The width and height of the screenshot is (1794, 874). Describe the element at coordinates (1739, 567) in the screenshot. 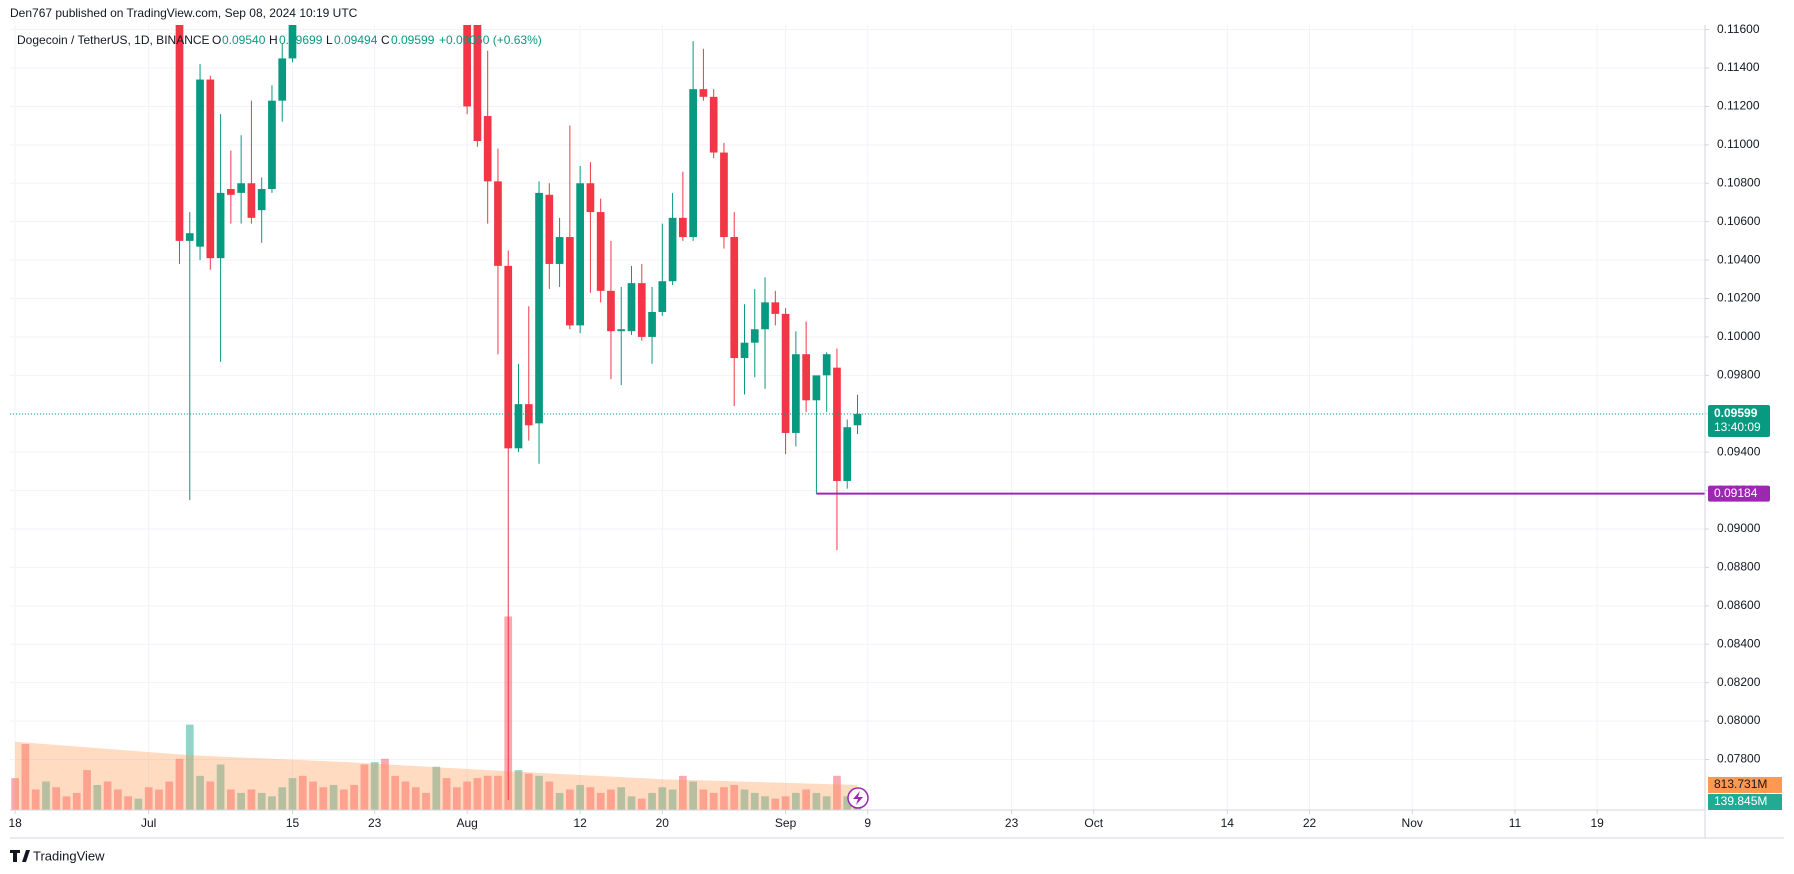

I see `y-tick-label: 0.08800` at that location.